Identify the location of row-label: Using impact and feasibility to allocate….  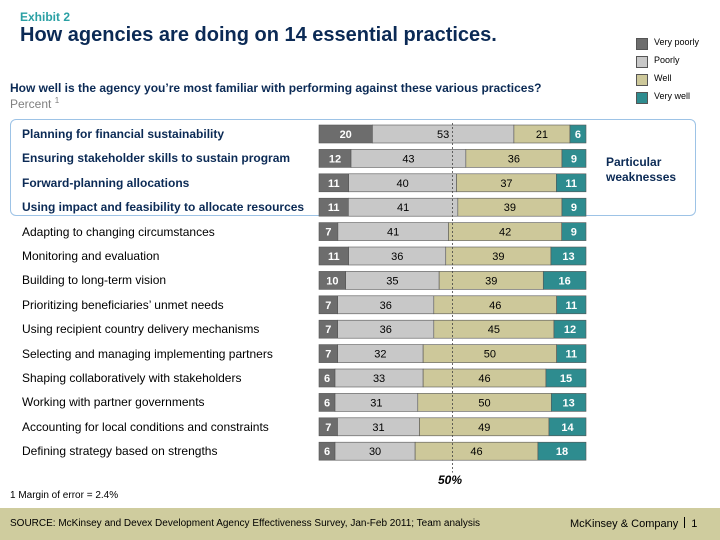
(163, 207).